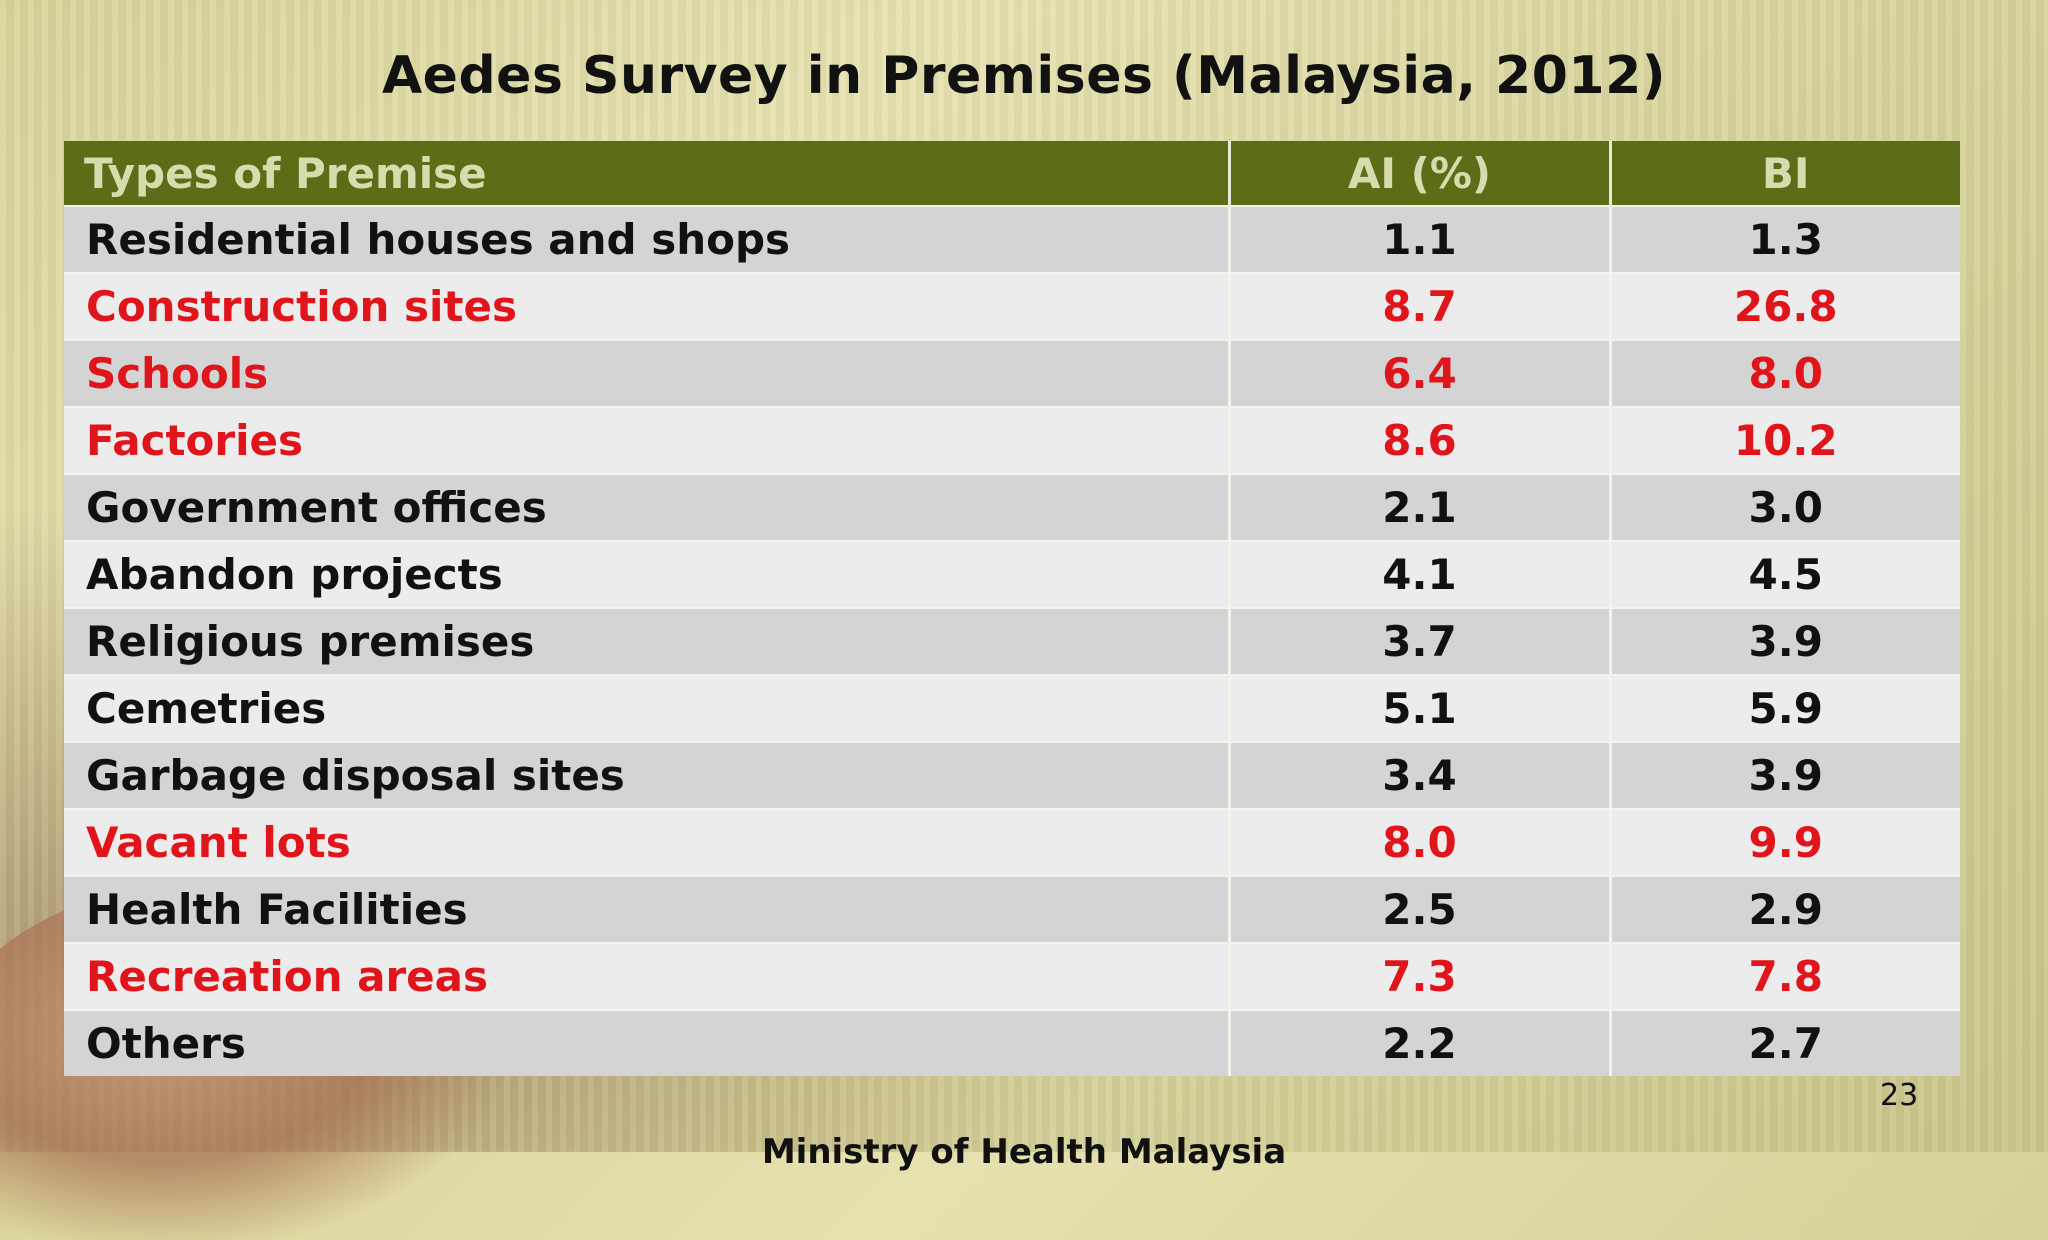  What do you see at coordinates (1785, 507) in the screenshot?
I see `bi-value-cell: 3.0` at bounding box center [1785, 507].